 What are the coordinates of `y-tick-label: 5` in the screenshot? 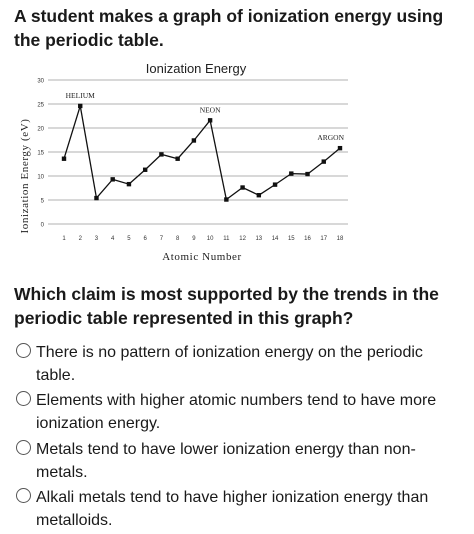 It's located at (43, 202).